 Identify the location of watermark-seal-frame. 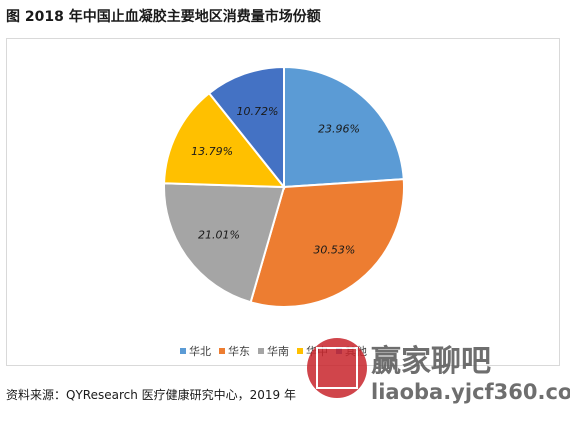
(337, 368).